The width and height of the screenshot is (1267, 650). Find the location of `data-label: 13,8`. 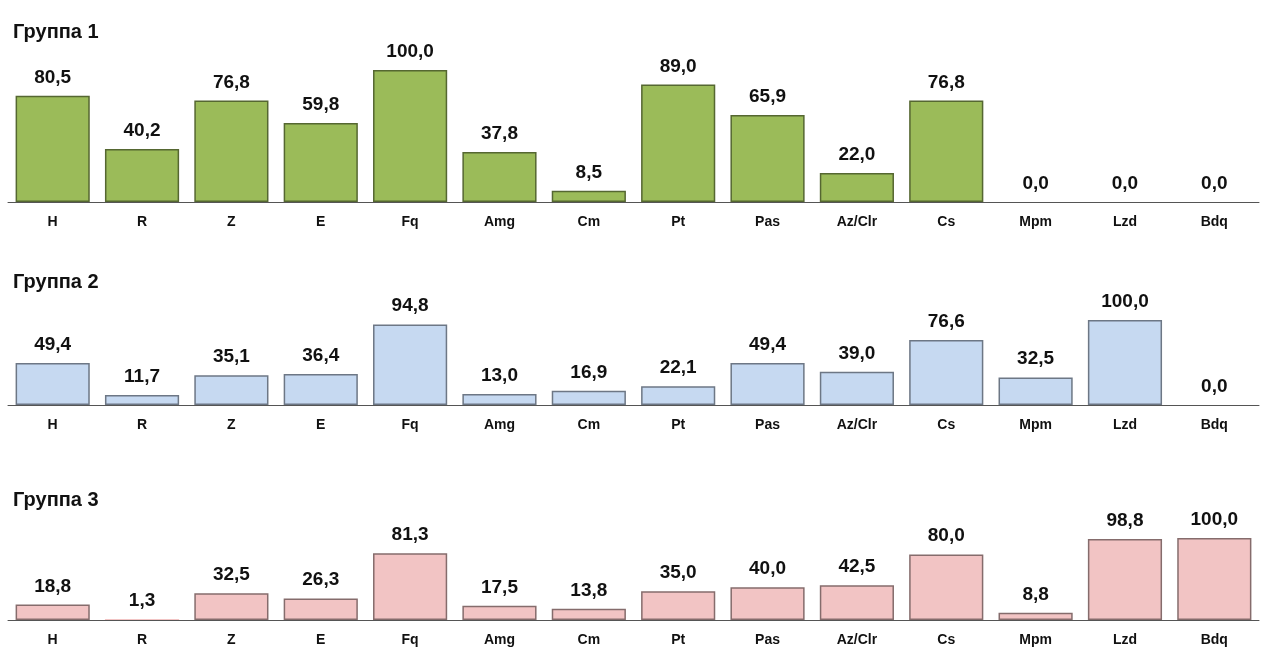

data-label: 13,8 is located at coordinates (589, 589).